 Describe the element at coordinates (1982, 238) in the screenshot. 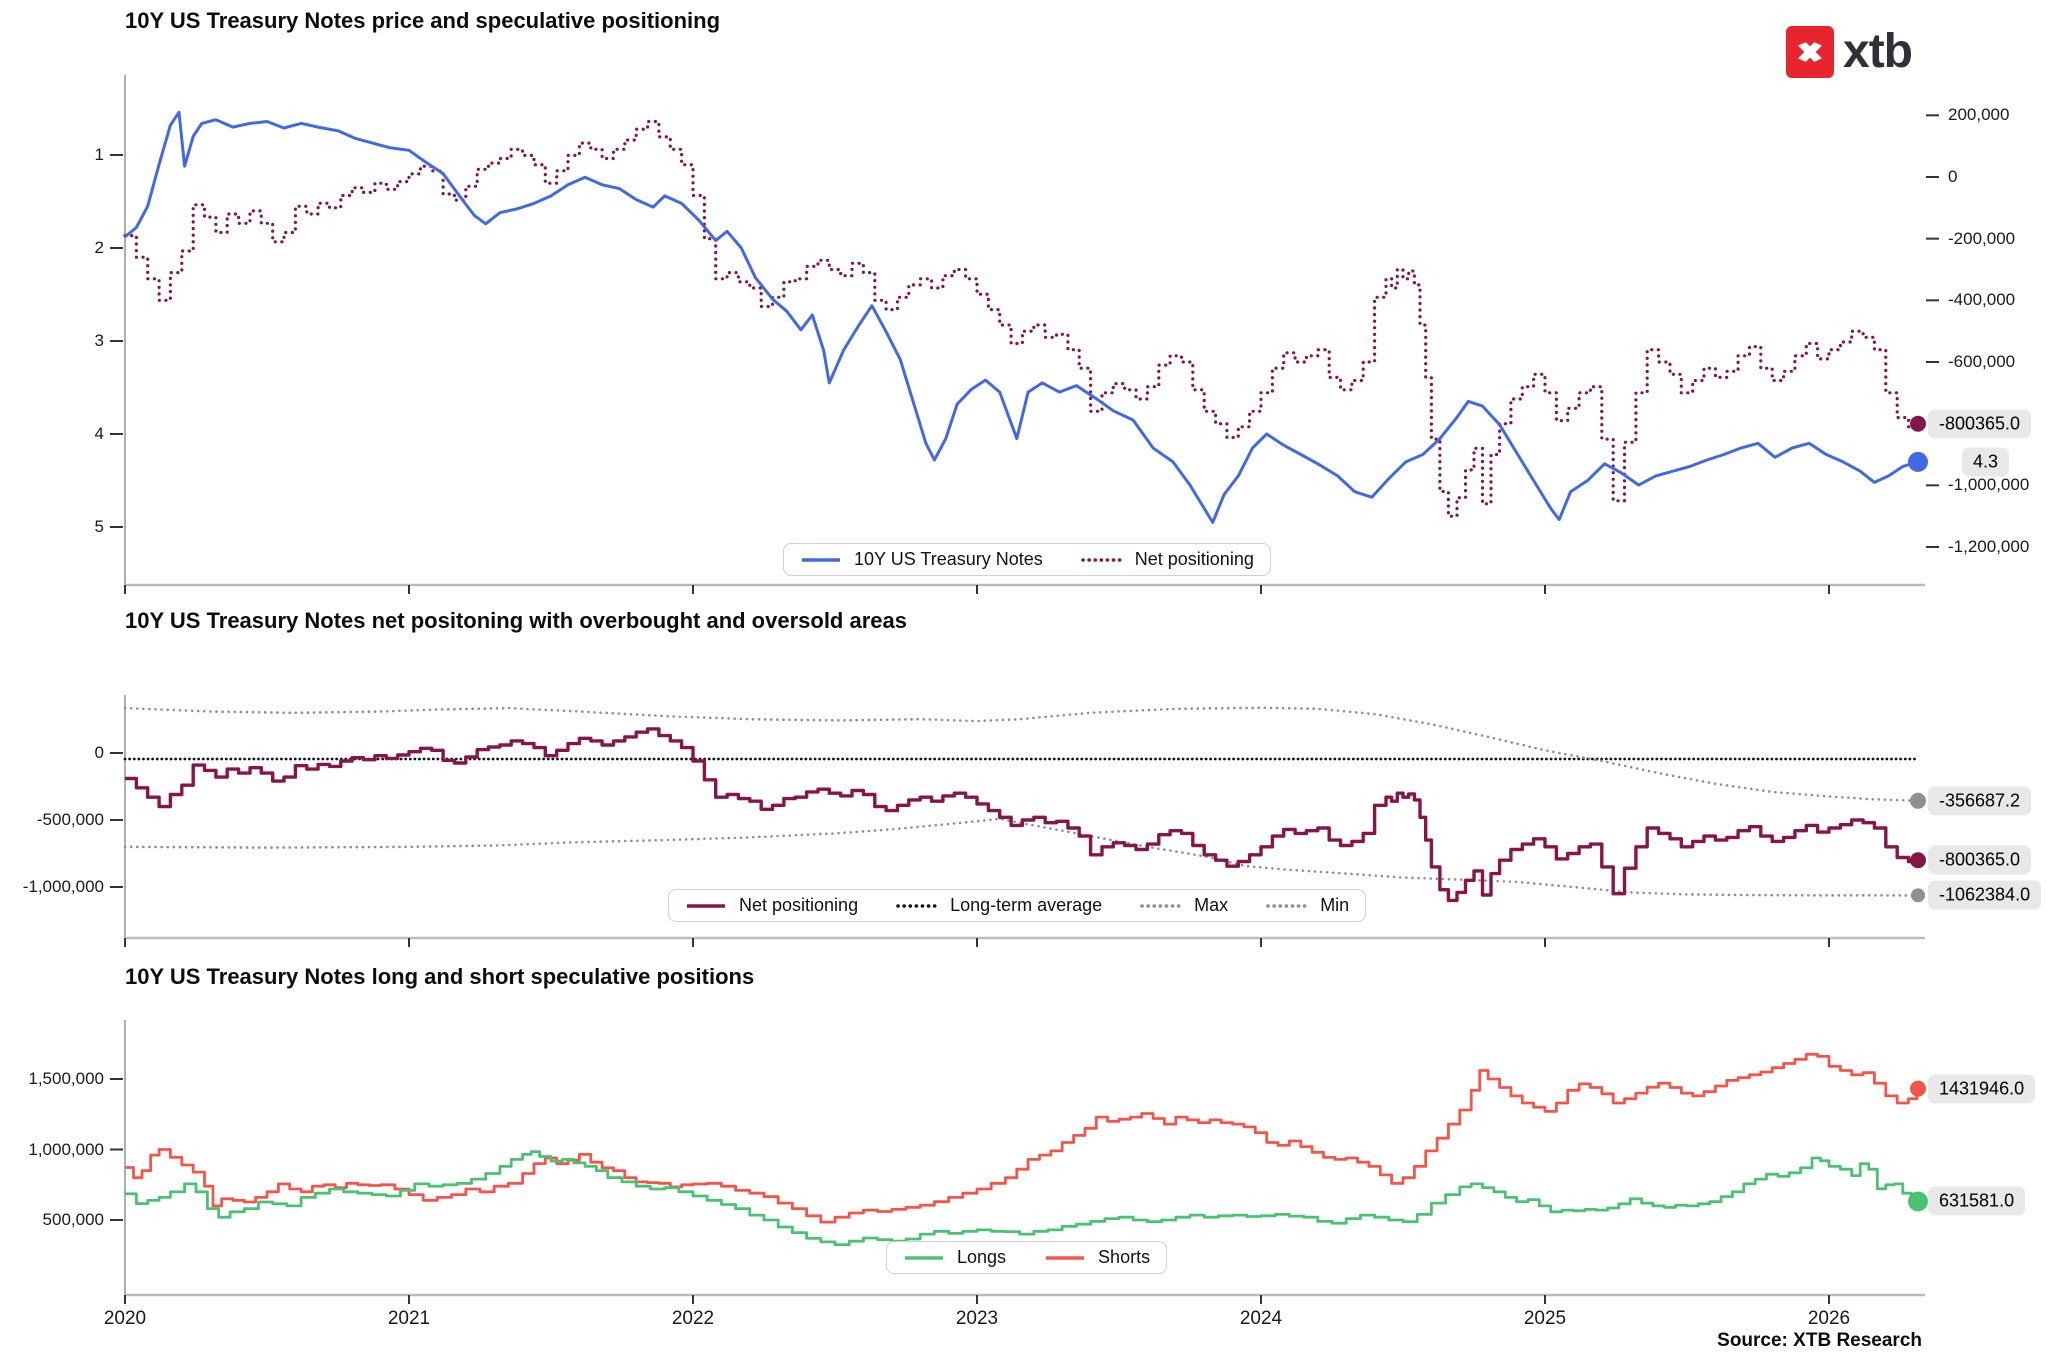

I see `y-tick-right-p1: -200,000` at that location.